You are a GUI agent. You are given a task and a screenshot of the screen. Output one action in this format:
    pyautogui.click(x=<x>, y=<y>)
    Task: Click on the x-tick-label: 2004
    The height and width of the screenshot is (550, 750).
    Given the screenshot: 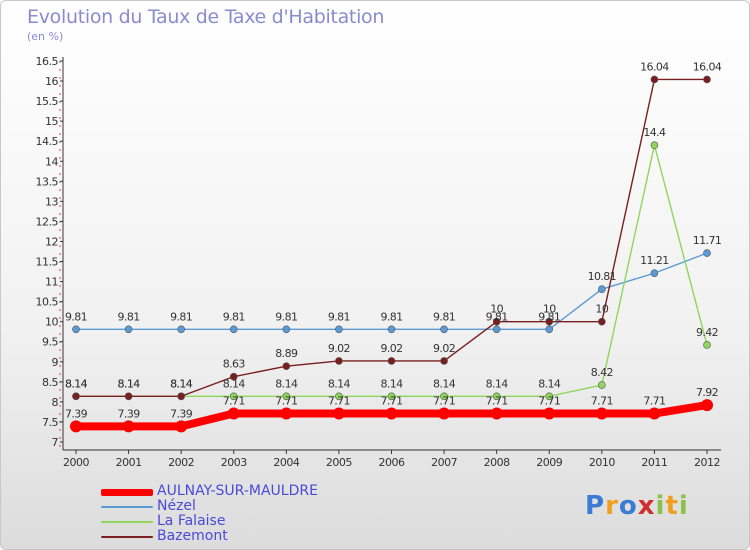 What is the action you would take?
    pyautogui.click(x=286, y=462)
    